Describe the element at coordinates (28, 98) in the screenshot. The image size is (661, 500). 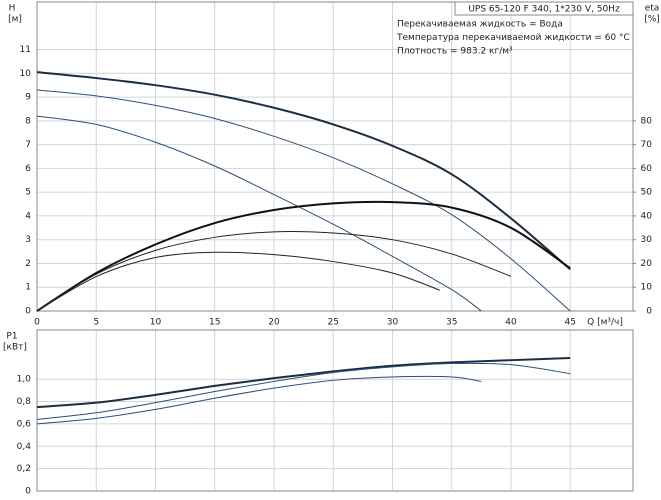
I see `y-tick-label: 9` at that location.